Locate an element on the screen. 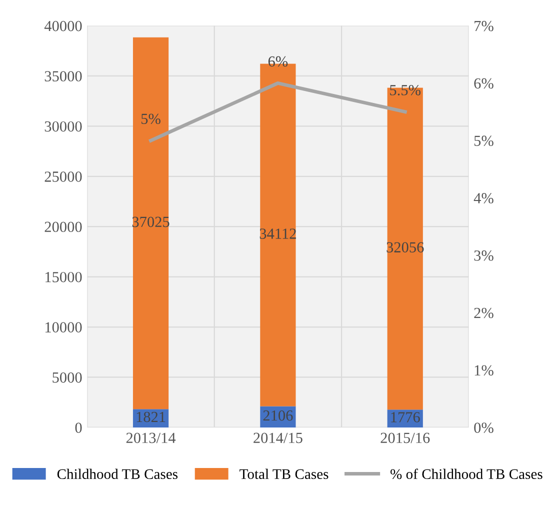  data-label: 1821 is located at coordinates (151, 417).